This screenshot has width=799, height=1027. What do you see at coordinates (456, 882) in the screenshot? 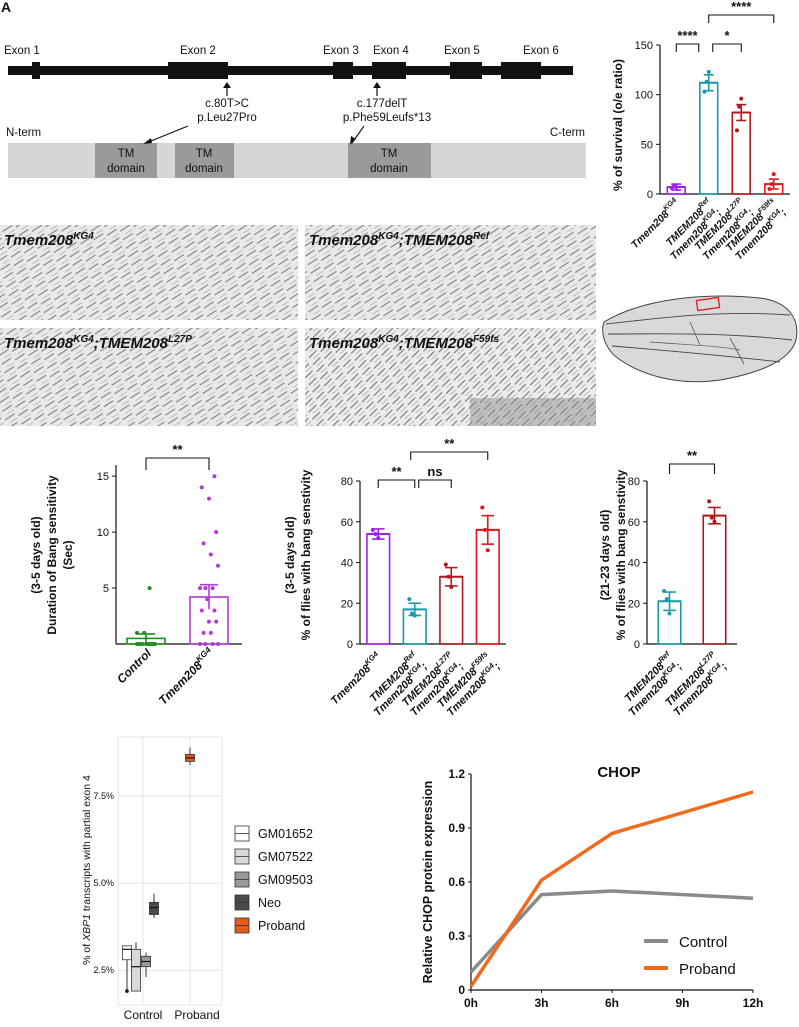
I see `y-tick-label: 0.6` at bounding box center [456, 882].